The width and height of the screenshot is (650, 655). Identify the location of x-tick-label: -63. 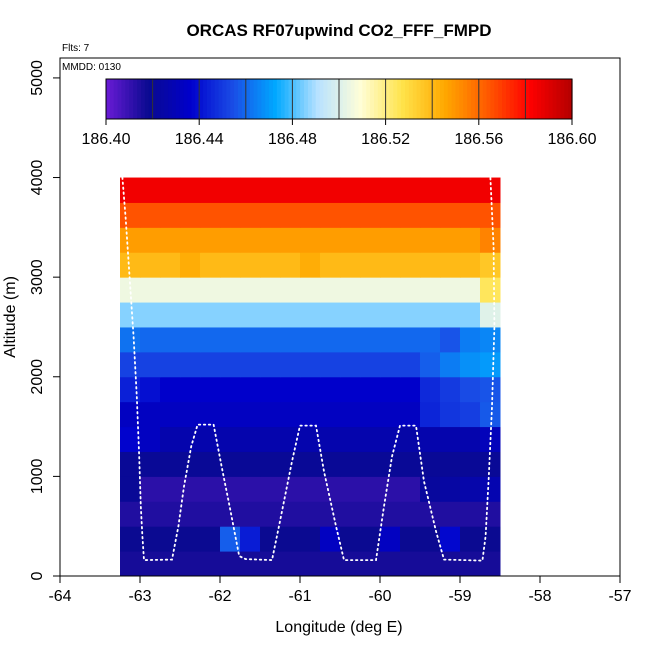
(139, 596).